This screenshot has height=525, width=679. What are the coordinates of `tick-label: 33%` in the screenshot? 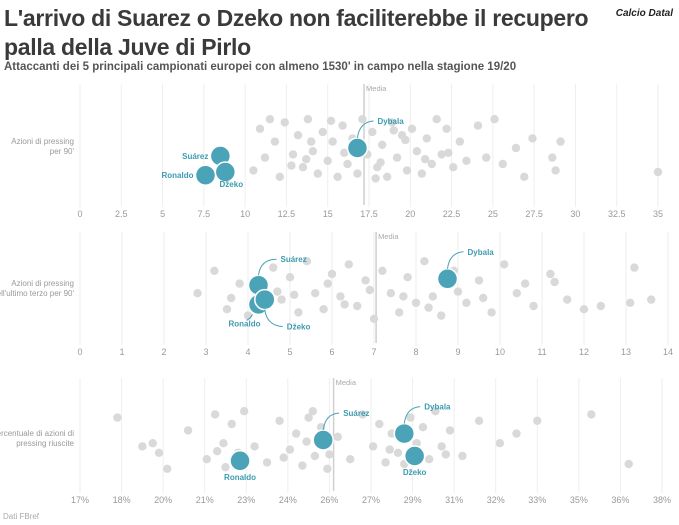 It's located at (537, 500).